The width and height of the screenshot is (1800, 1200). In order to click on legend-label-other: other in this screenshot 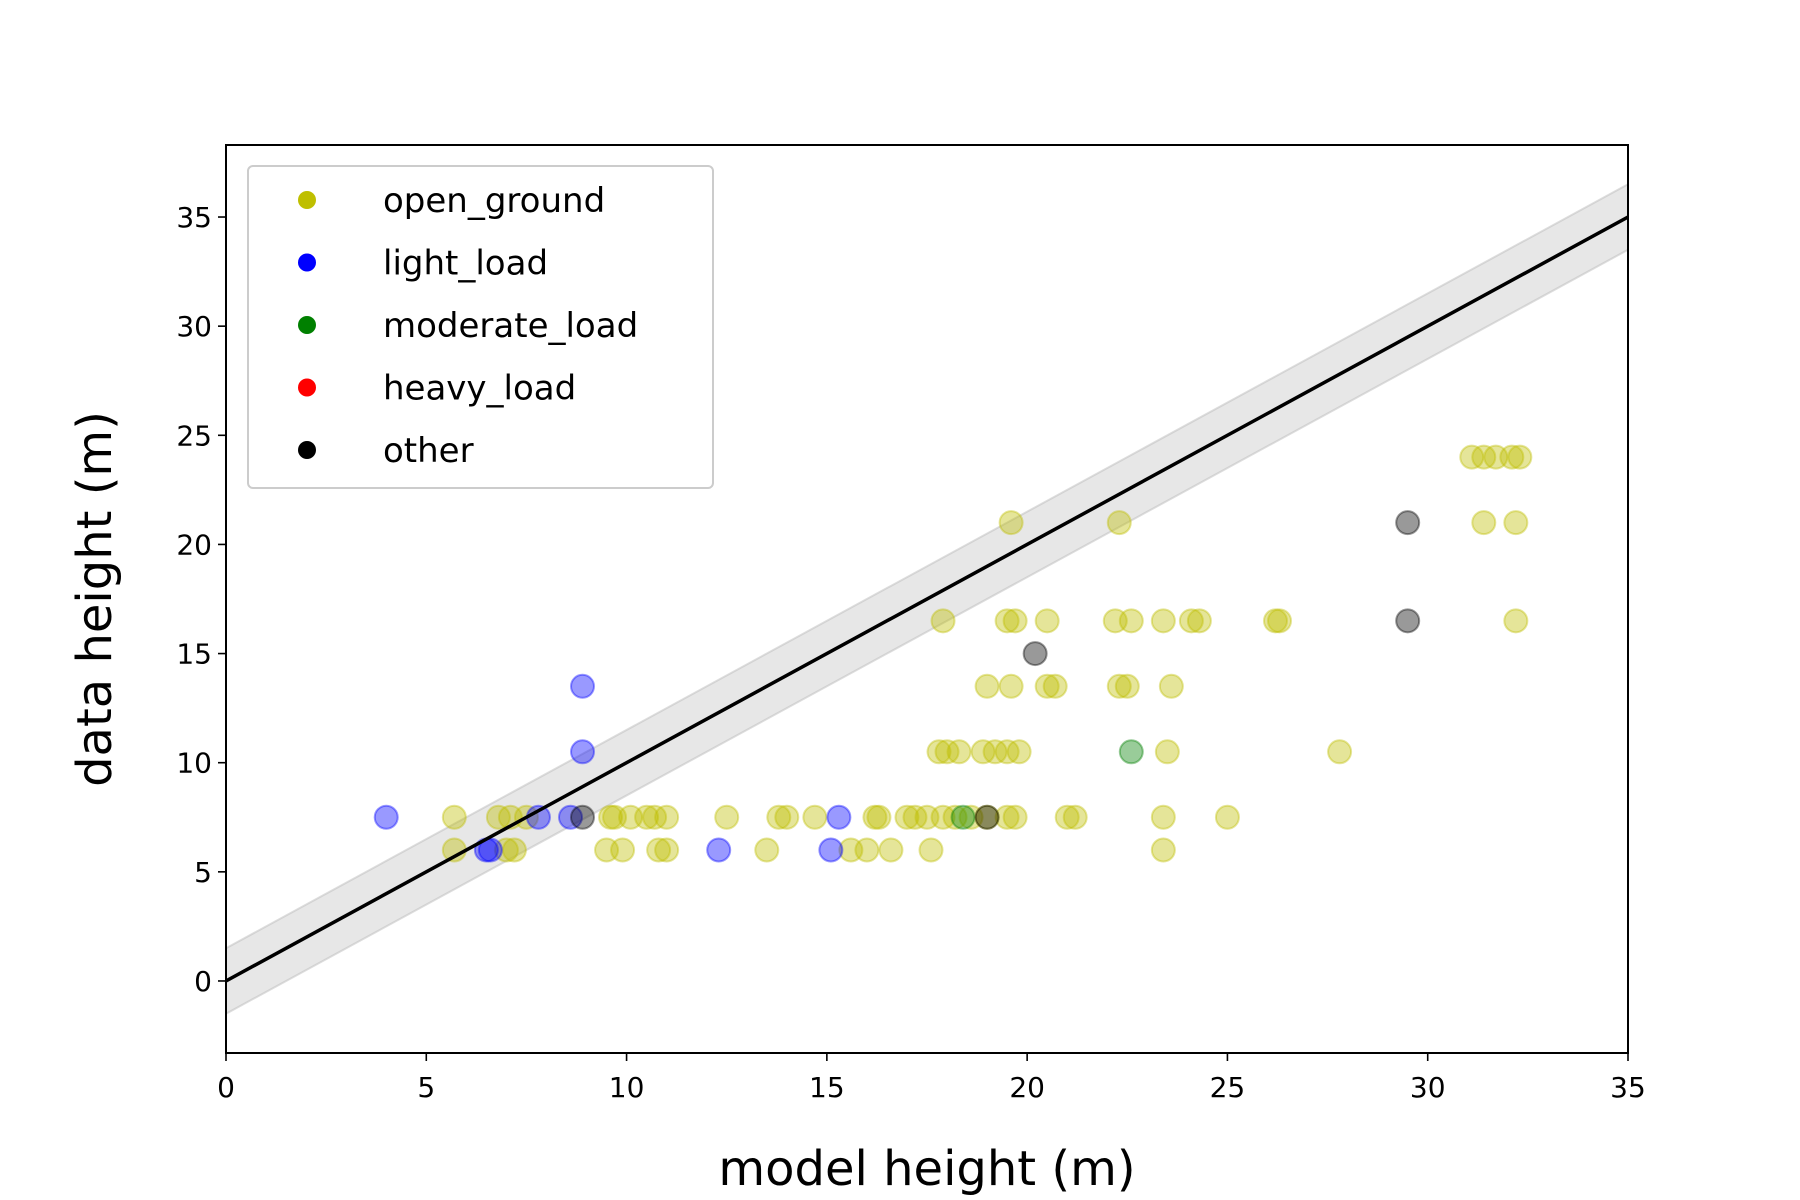, I will do `click(428, 451)`.